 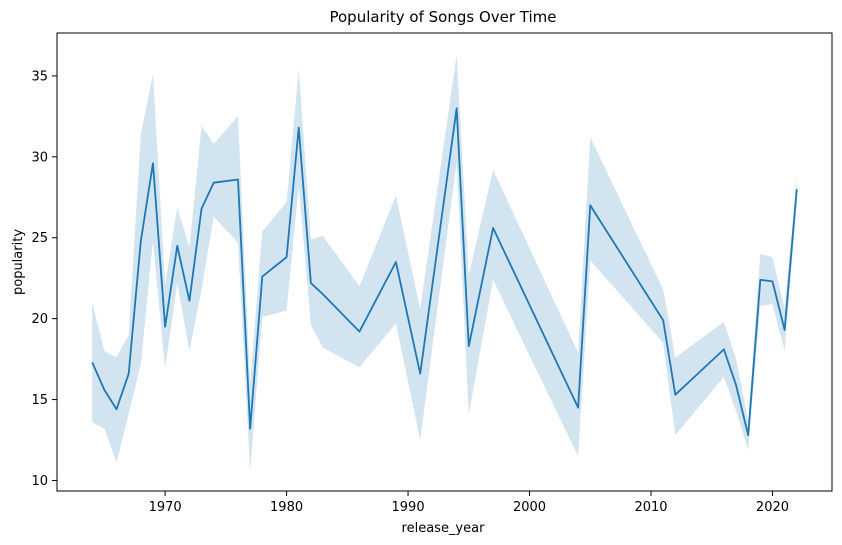 I want to click on y-tick-label: 20, so click(x=39, y=319).